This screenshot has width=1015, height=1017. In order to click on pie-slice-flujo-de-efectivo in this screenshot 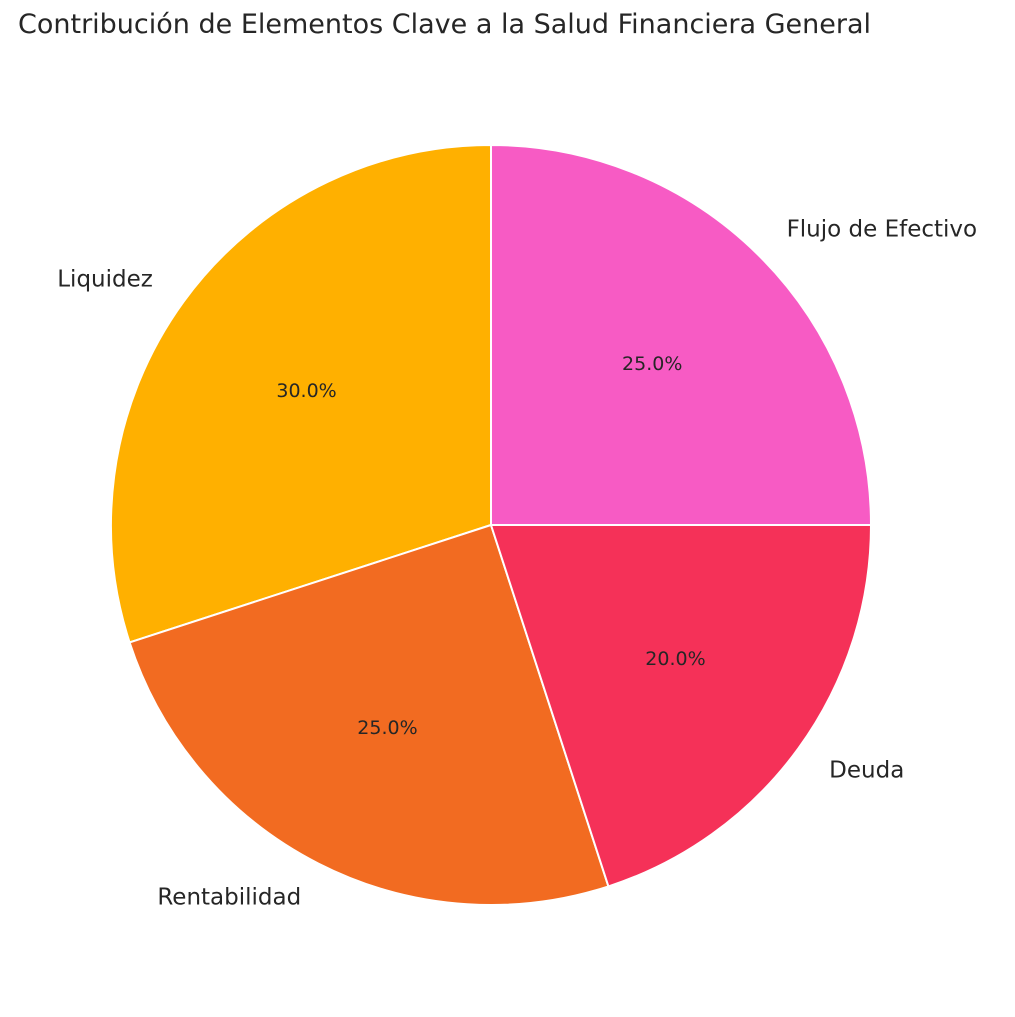, I will do `click(681, 335)`.